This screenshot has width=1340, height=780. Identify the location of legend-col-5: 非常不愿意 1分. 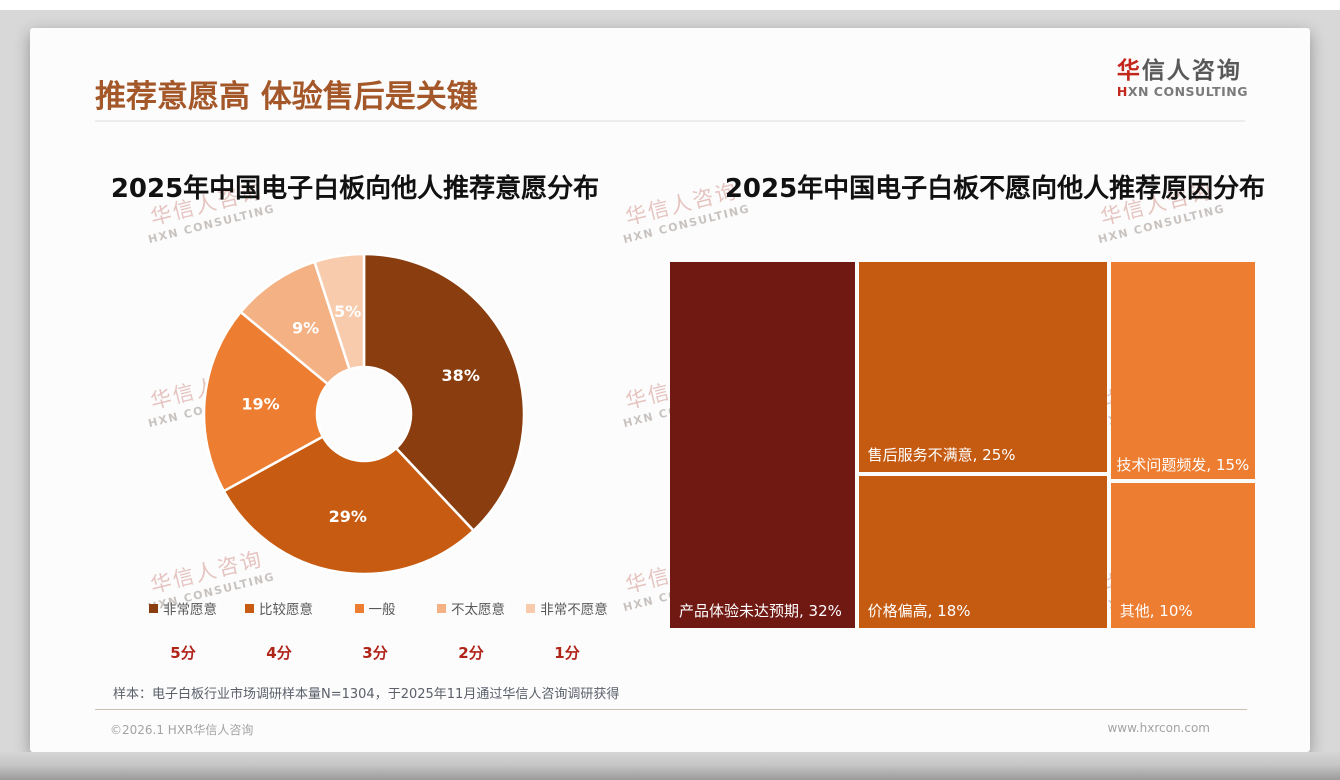
(567, 630).